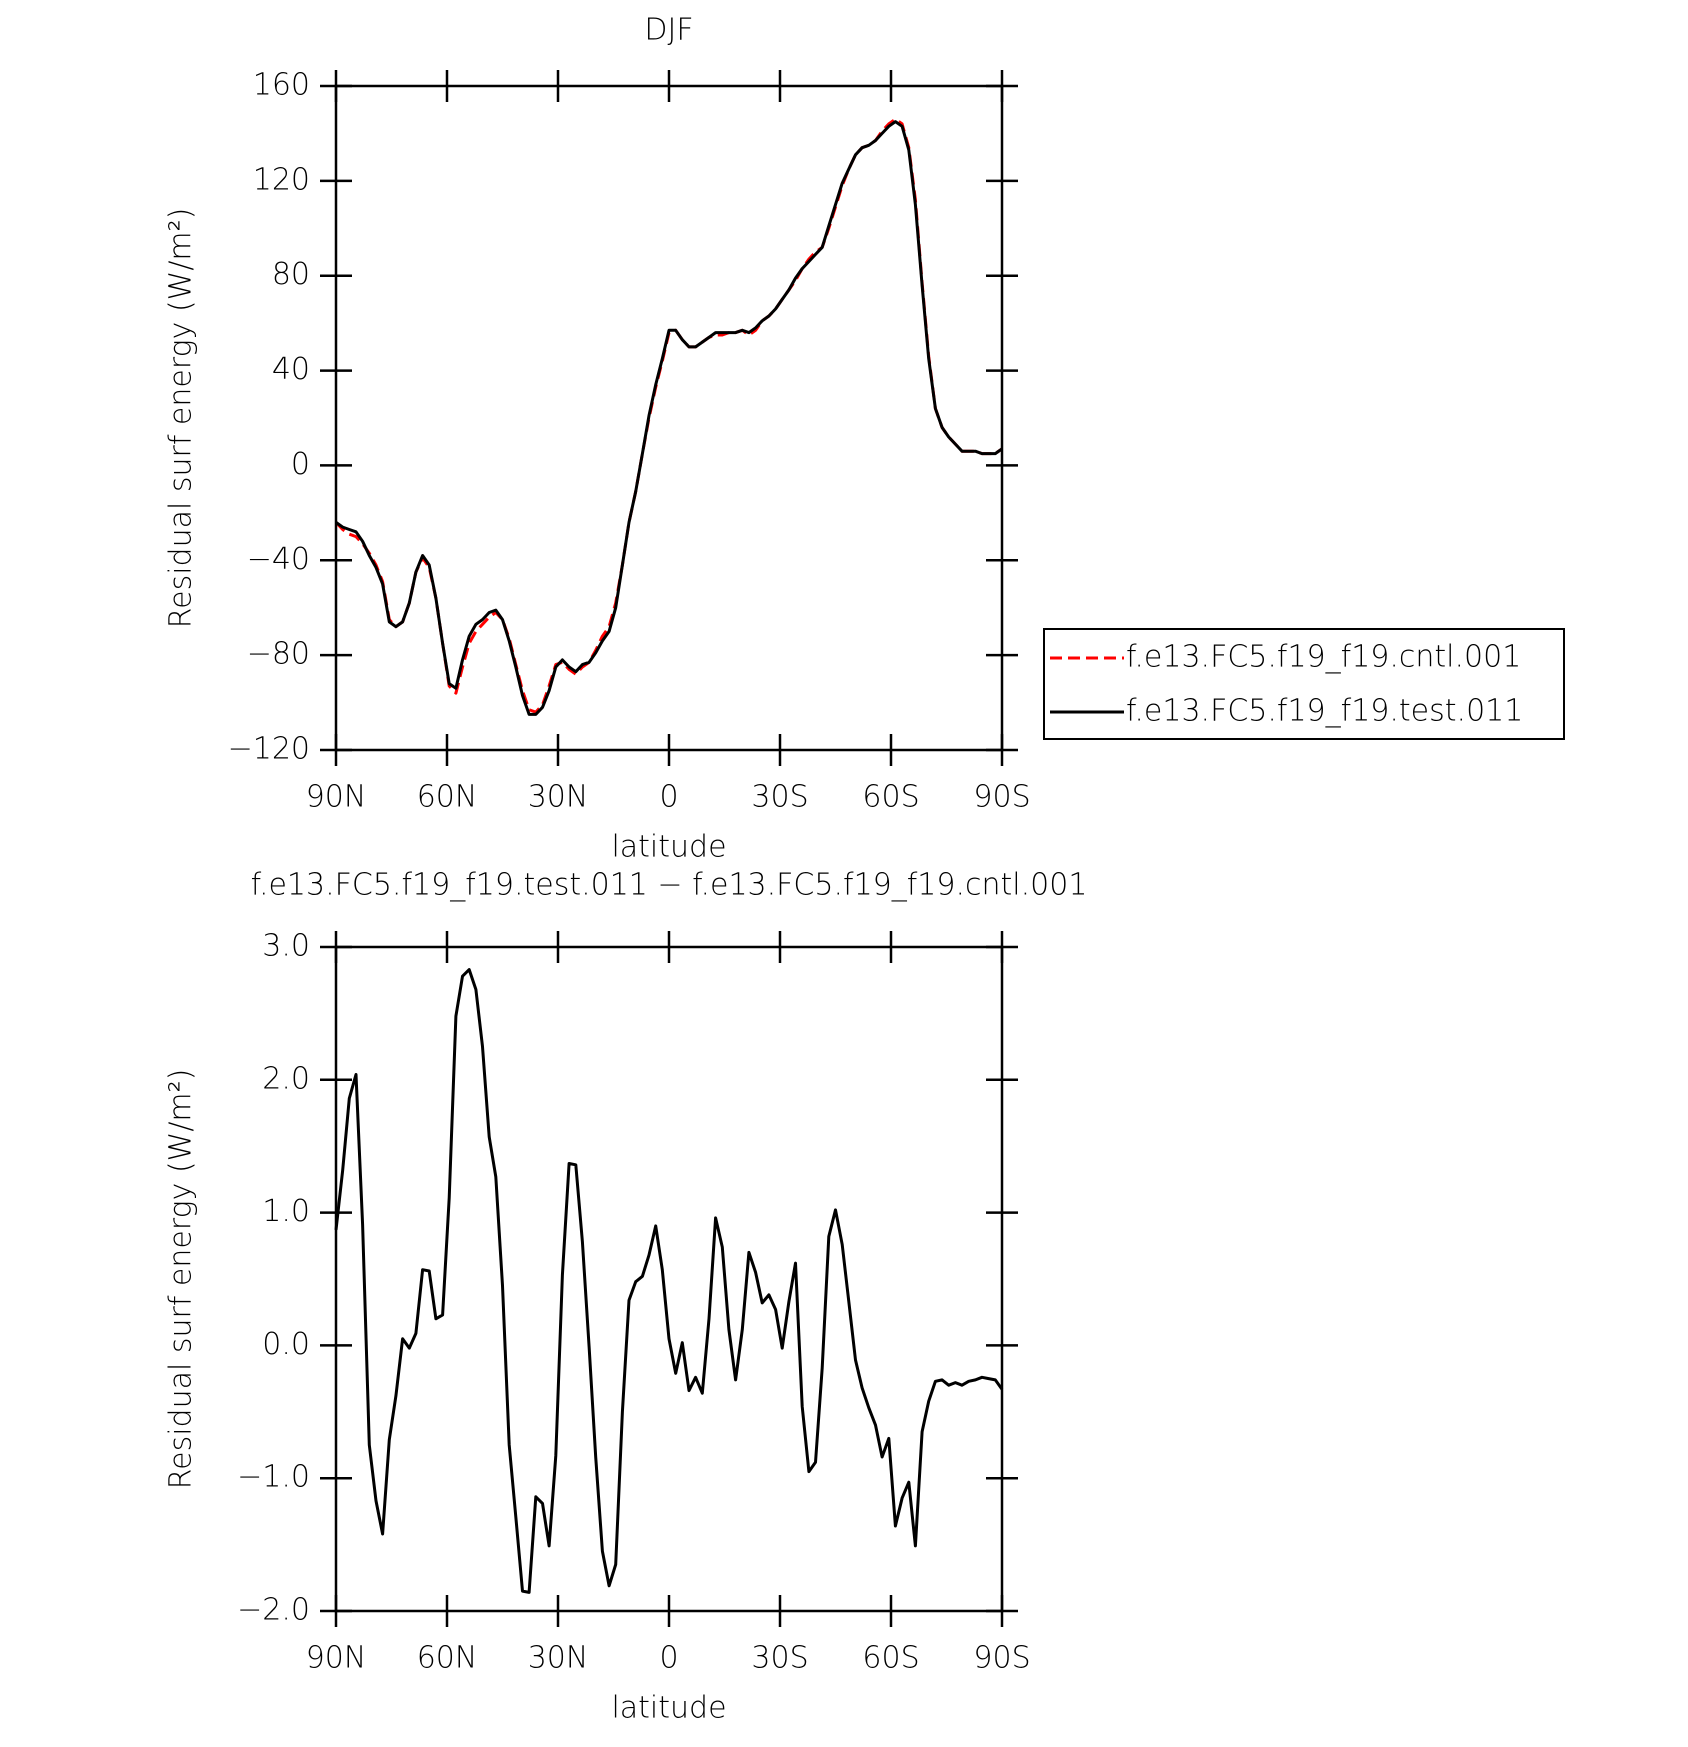  I want to click on y-tick-label: −80, so click(278, 654).